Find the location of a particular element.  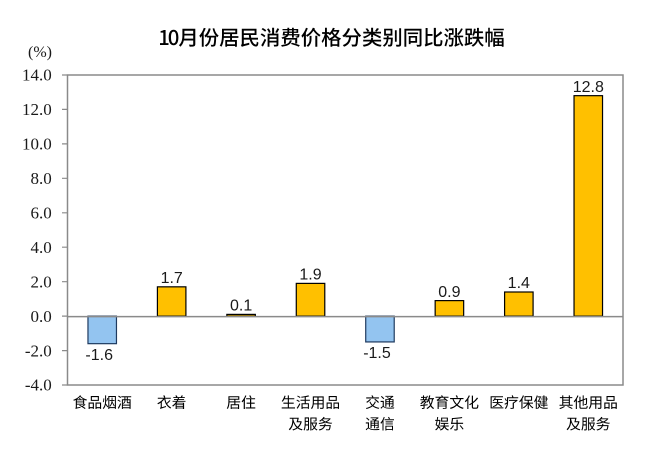

svg-text: -4.0 is located at coordinates (38, 385).